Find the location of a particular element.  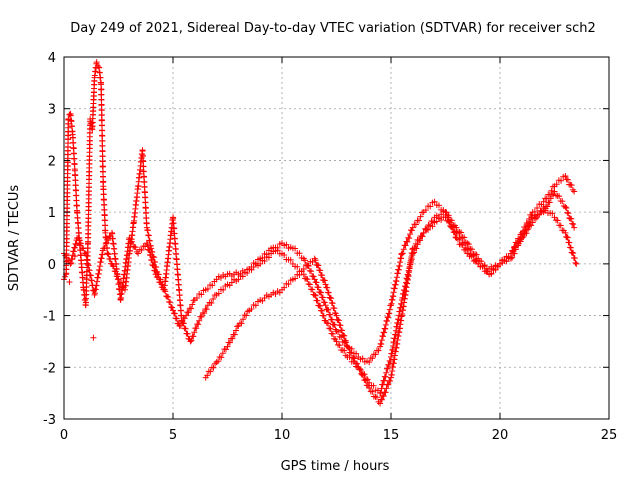

x-tick-label: 20 is located at coordinates (500, 435).